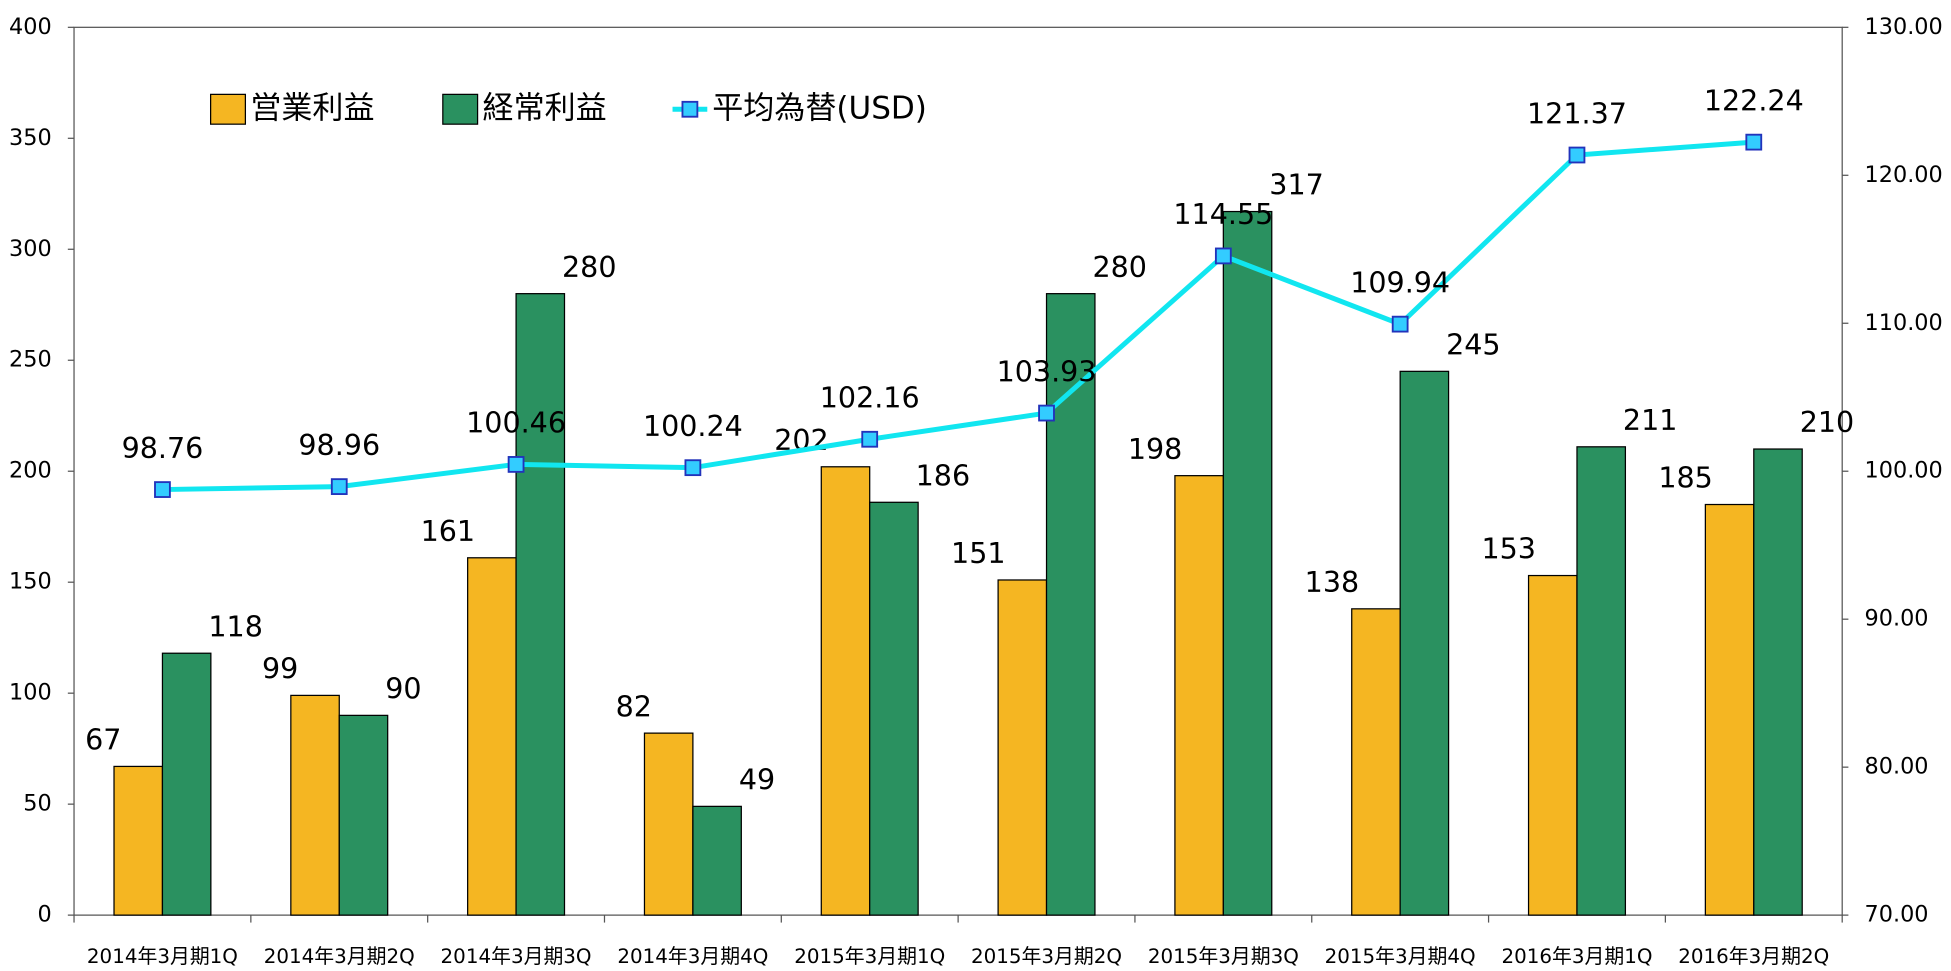 The image size is (1951, 971). I want to click on bar-value-label: 90, so click(403, 689).